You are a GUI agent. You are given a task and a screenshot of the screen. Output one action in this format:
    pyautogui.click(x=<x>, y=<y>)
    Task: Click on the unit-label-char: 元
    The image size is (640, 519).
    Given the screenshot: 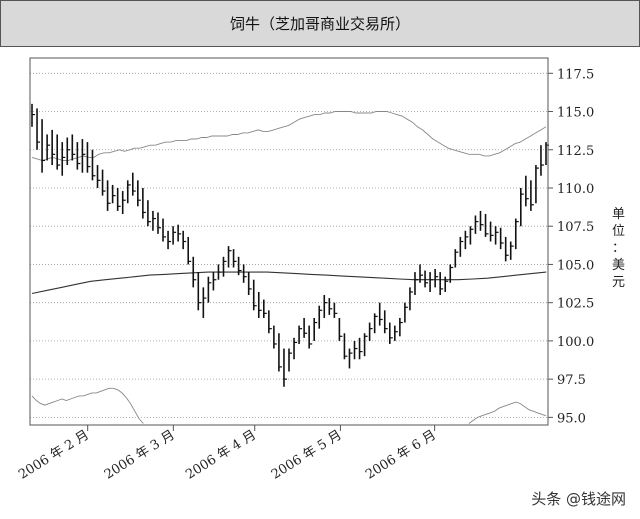 What is the action you would take?
    pyautogui.click(x=618, y=282)
    